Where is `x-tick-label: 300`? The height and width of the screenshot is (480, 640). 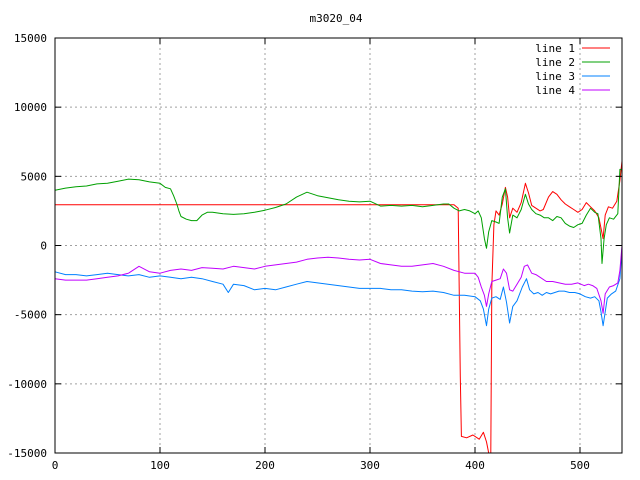 x-tick-label: 300 is located at coordinates (370, 465).